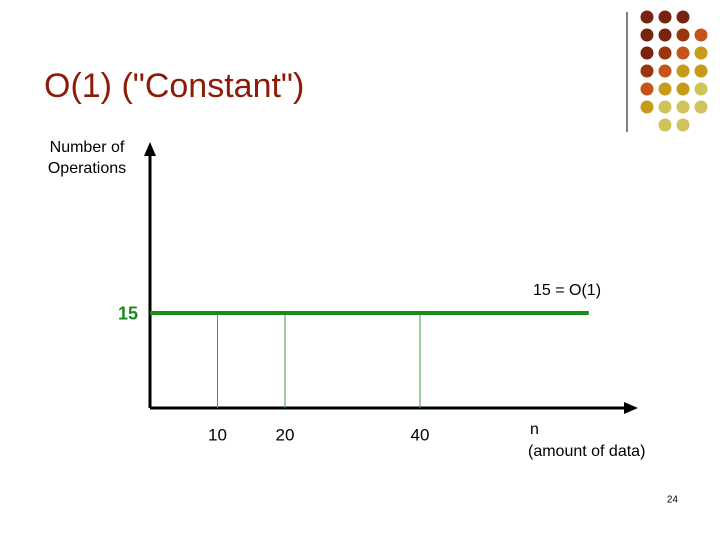 The width and height of the screenshot is (720, 540). I want to click on x-tick-label: 40, so click(420, 434).